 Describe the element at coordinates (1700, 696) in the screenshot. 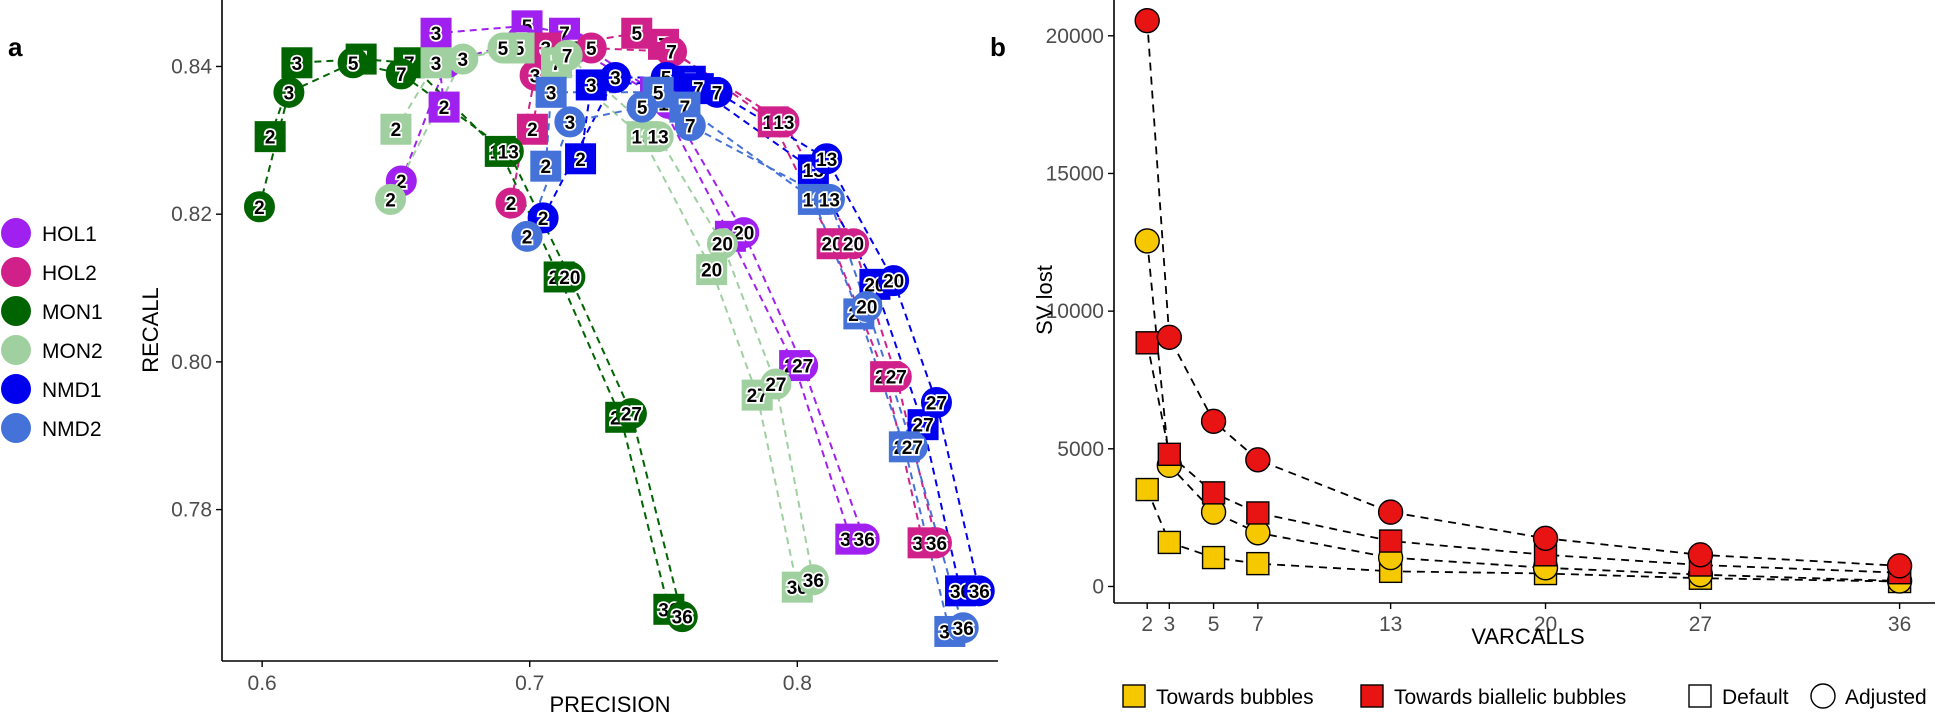

I see `legend-b-shape-key-square` at that location.